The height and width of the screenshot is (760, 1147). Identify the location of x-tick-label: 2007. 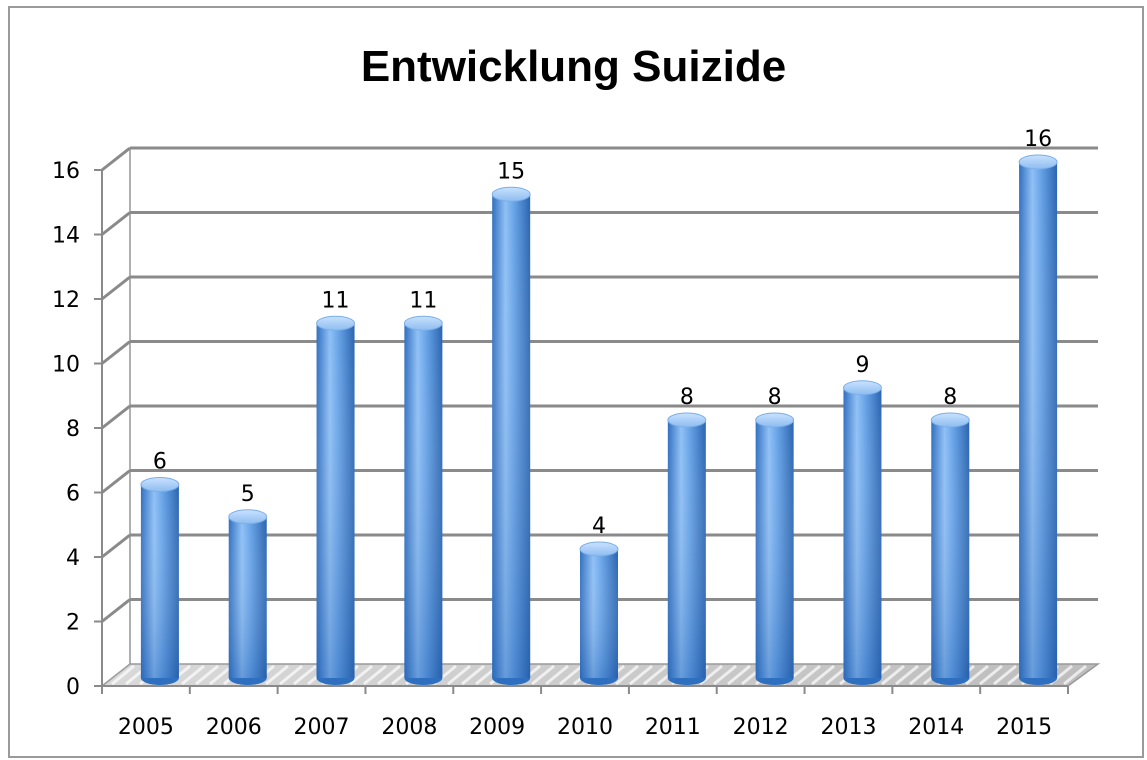
(322, 727).